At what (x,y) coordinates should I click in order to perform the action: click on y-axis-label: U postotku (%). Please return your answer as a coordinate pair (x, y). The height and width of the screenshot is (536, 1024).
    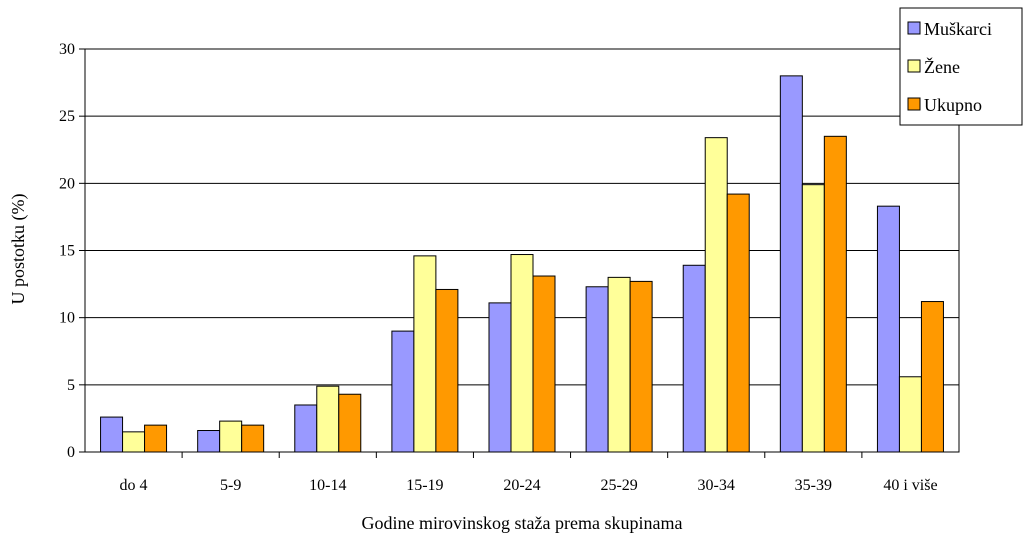
    Looking at the image, I should click on (18, 249).